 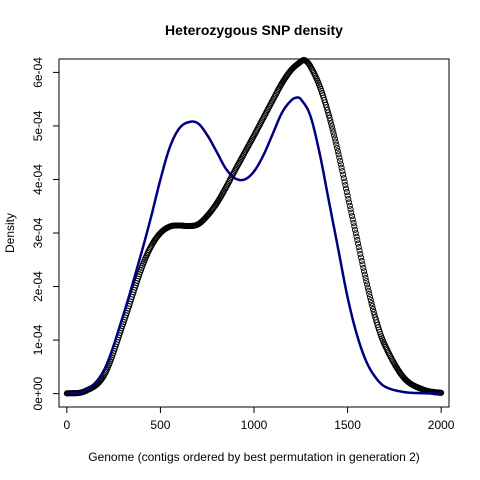 What do you see at coordinates (38, 125) in the screenshot?
I see `y-tick-label: 5e-04` at bounding box center [38, 125].